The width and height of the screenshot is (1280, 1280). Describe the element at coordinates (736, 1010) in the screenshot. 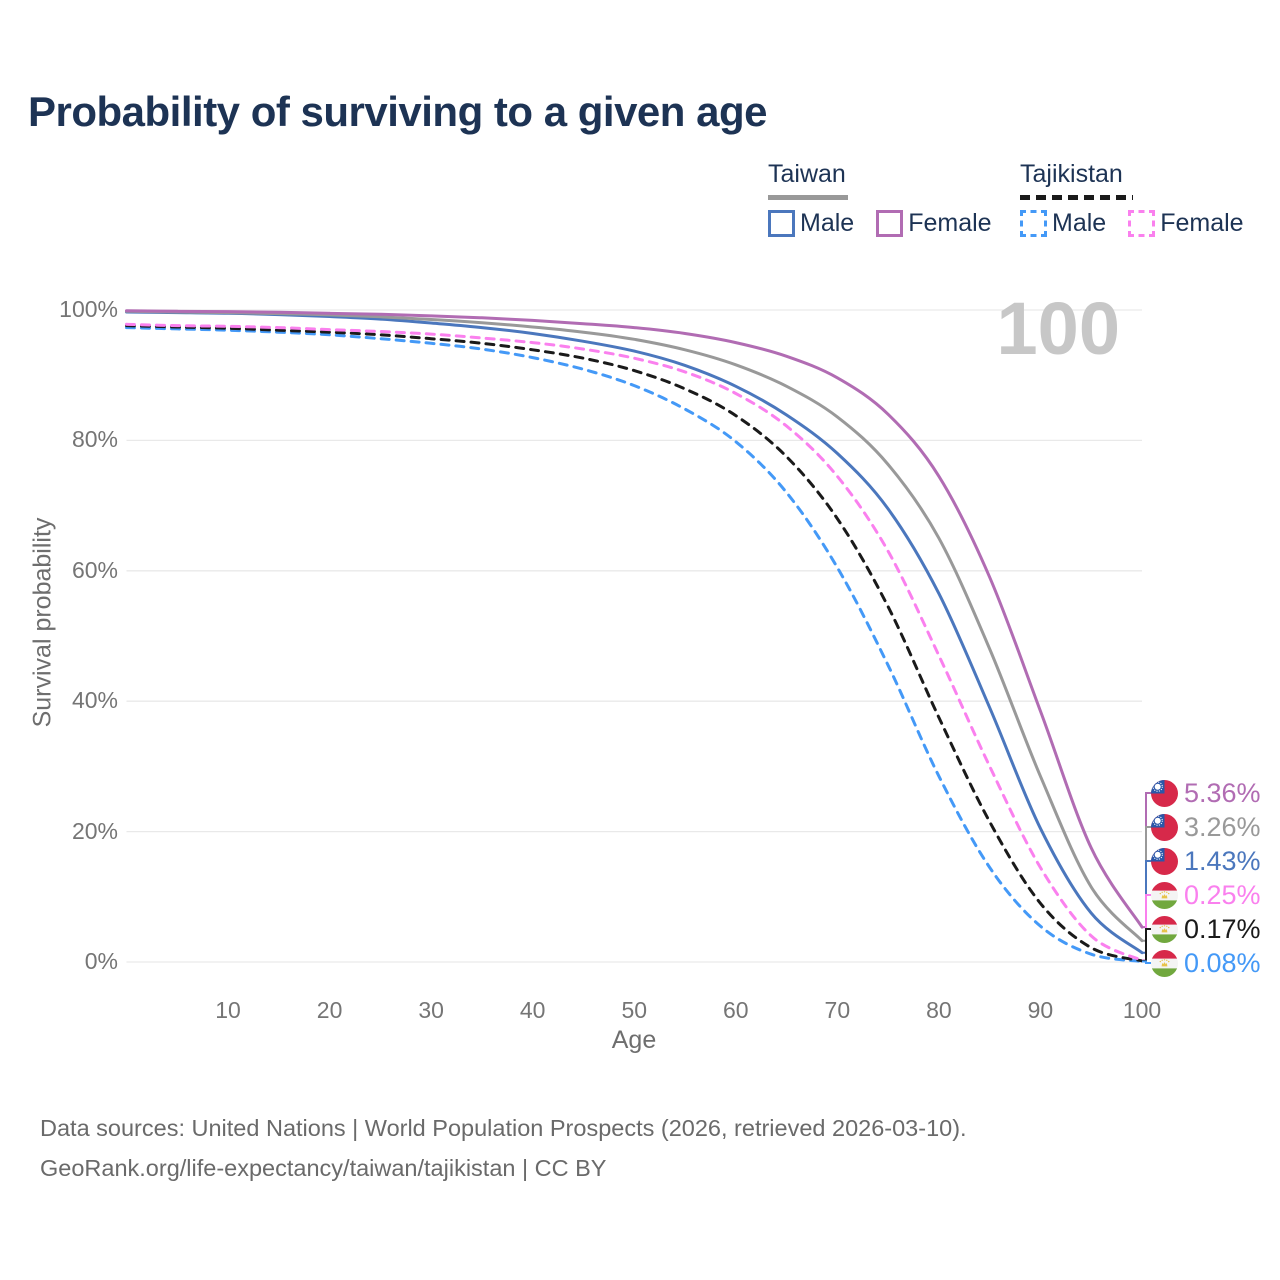

I see `x-tick-label-60: 60` at that location.